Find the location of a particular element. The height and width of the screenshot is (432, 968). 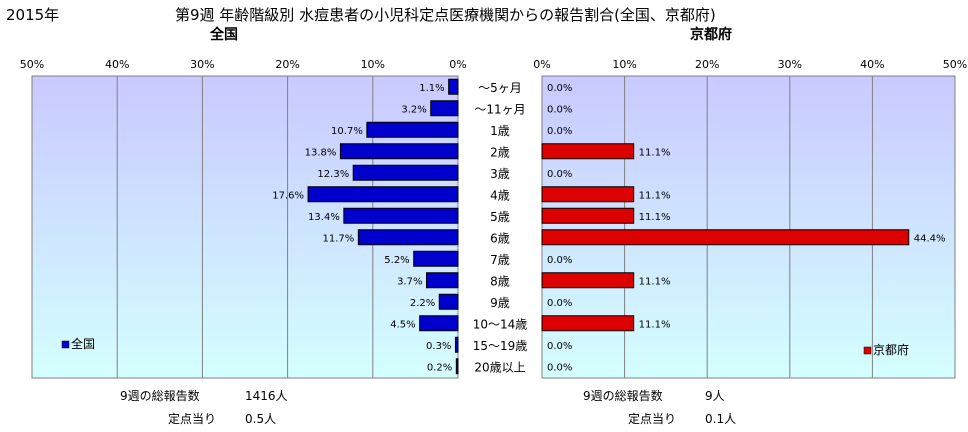

national-value-label: 2.2% is located at coordinates (422, 303).